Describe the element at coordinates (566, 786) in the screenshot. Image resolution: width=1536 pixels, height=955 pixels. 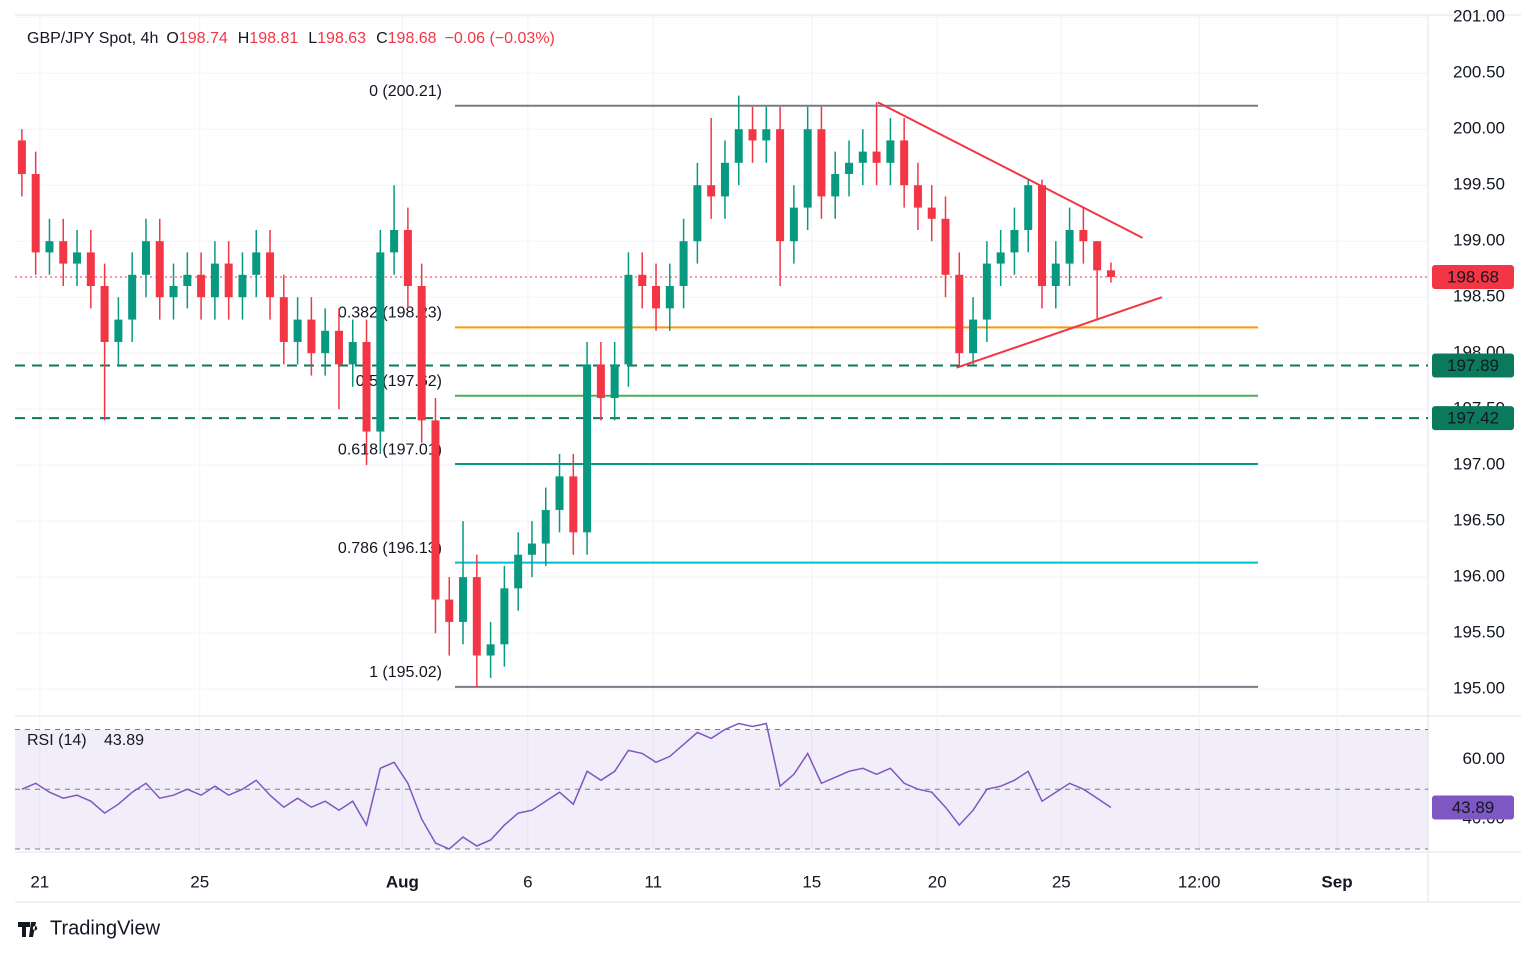
I see `rsi-line` at that location.